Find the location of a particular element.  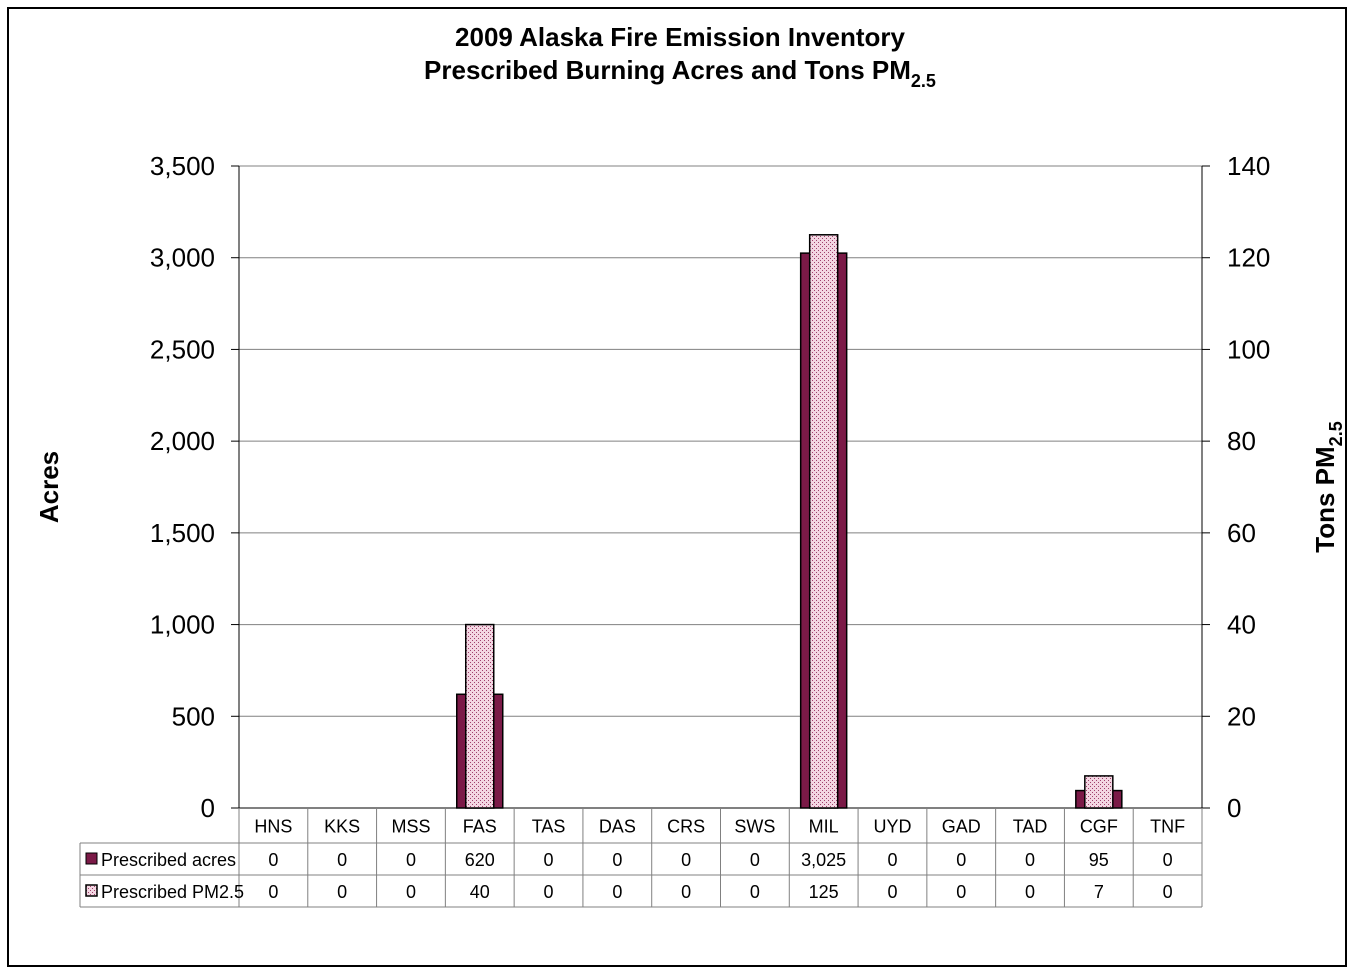

chart-title-line1: 2009 Alaska Fire Emission Inventory is located at coordinates (680, 37).